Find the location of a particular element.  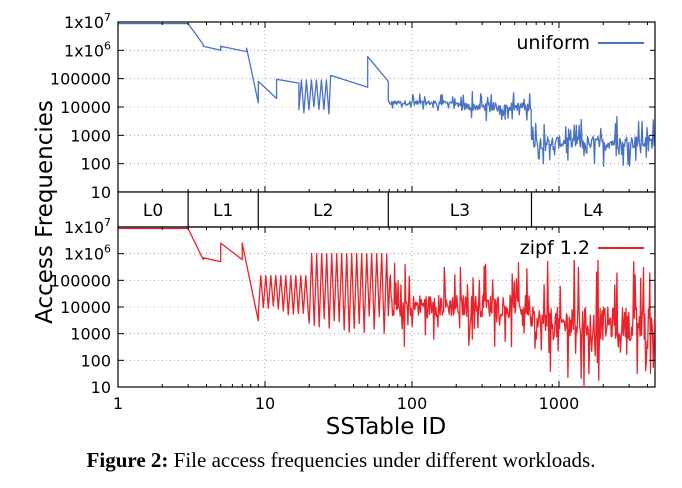

x-tick-label: 100 is located at coordinates (412, 403).